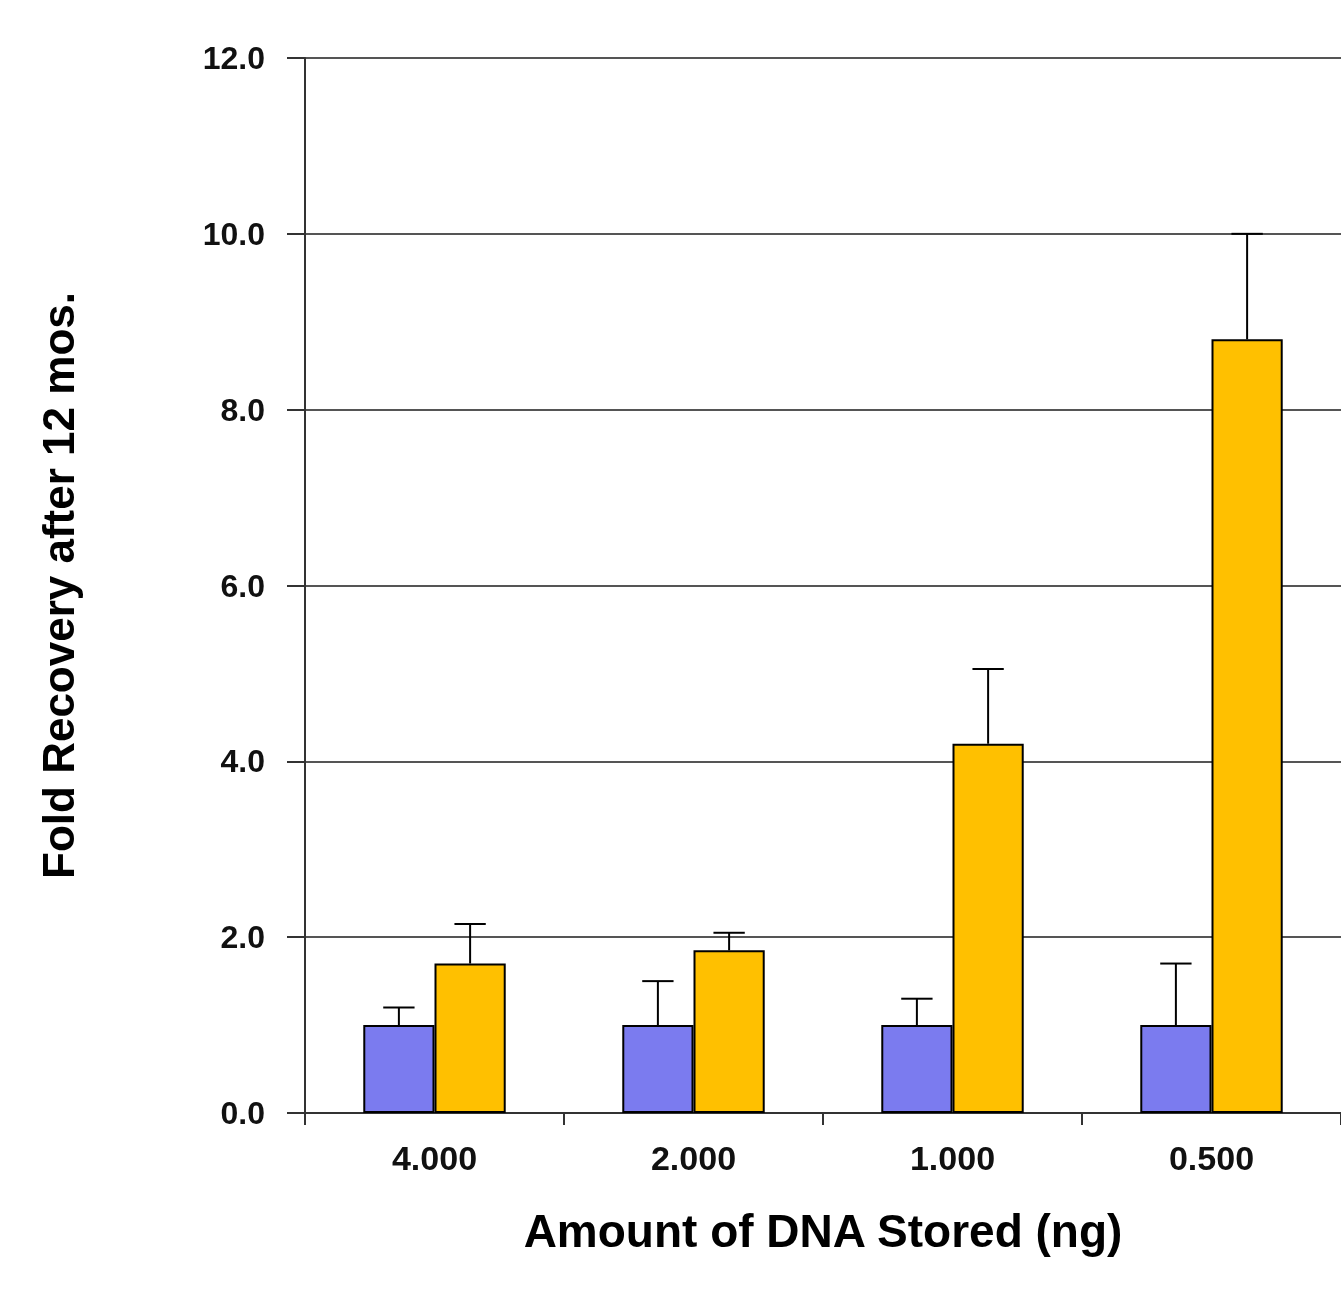 Image resolution: width=1341 pixels, height=1292 pixels. What do you see at coordinates (1211, 1158) in the screenshot?
I see `x-tick-label: 0.500` at bounding box center [1211, 1158].